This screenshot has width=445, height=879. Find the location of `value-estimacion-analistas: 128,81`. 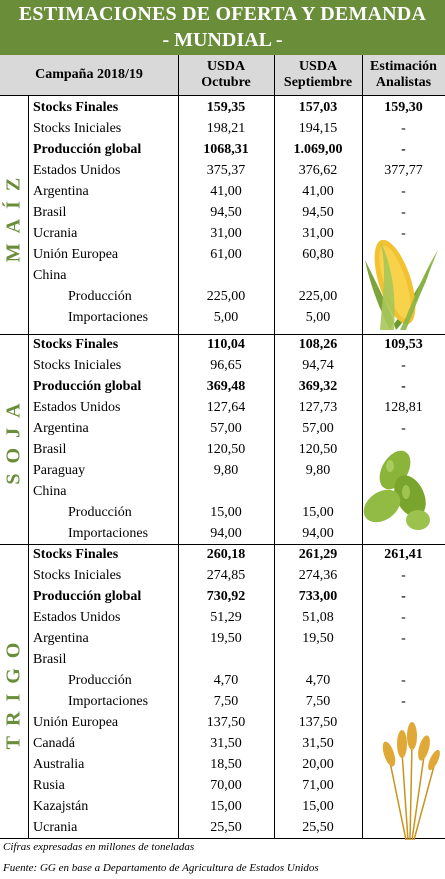

value-estimacion-analistas: 128,81 is located at coordinates (403, 407).